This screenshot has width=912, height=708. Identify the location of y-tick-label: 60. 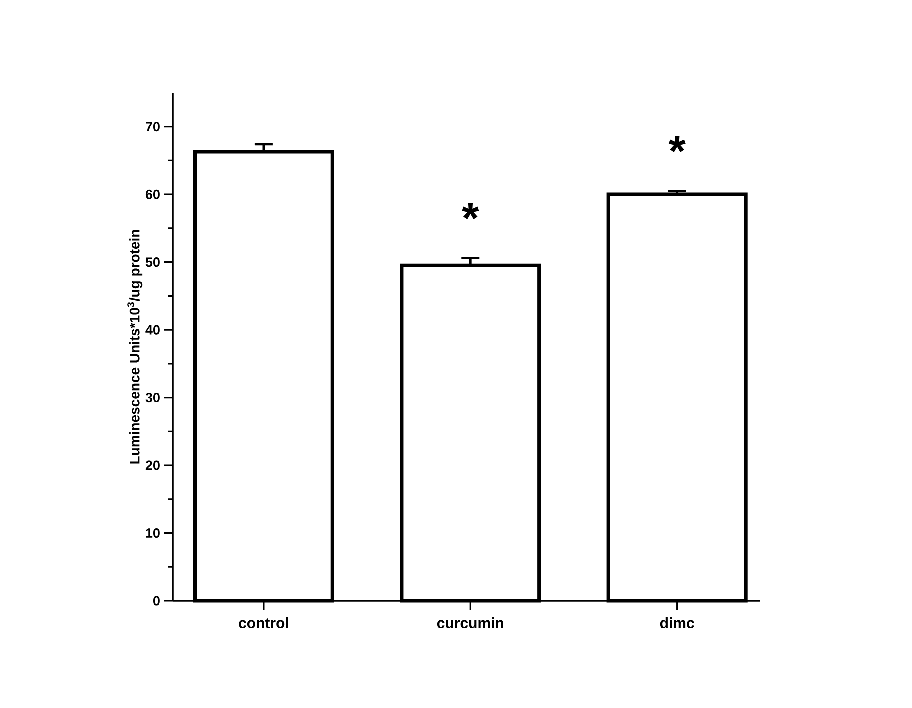
(153, 195).